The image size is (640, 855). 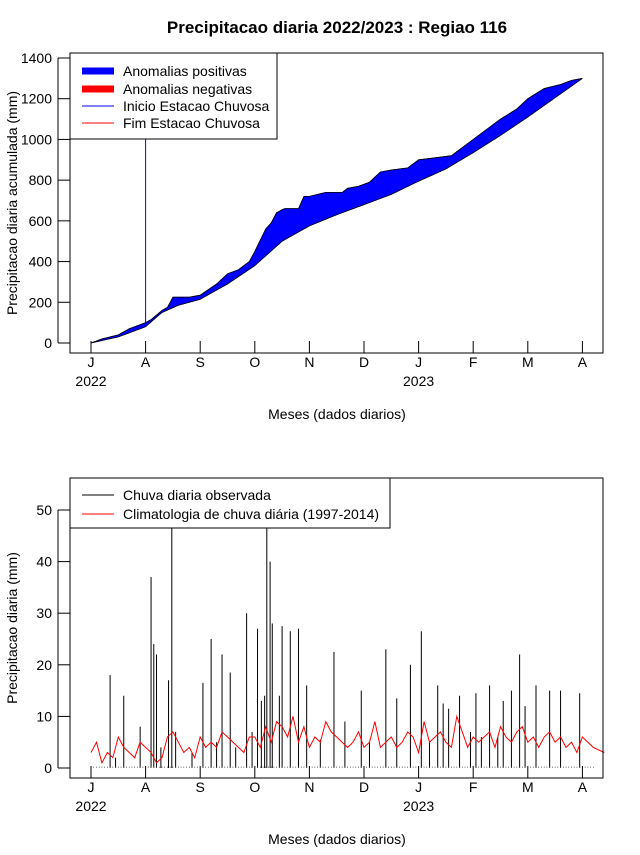 I want to click on y-tick-label: 800, so click(x=41, y=180).